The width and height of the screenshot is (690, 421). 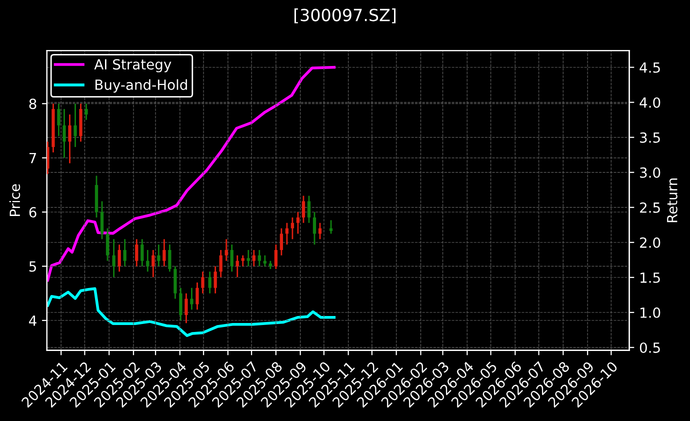 I want to click on legend-label: Buy-and-Hold, so click(x=141, y=86).